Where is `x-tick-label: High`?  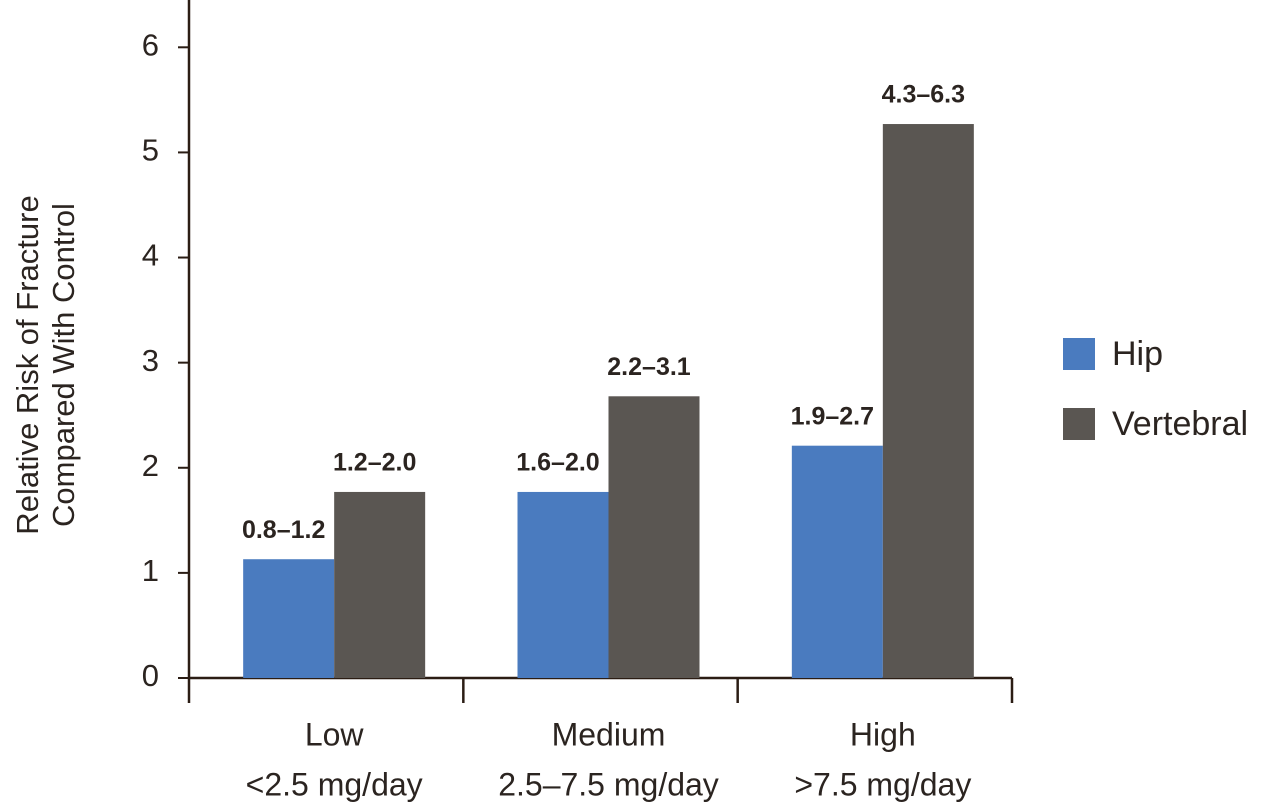
x-tick-label: High is located at coordinates (883, 734).